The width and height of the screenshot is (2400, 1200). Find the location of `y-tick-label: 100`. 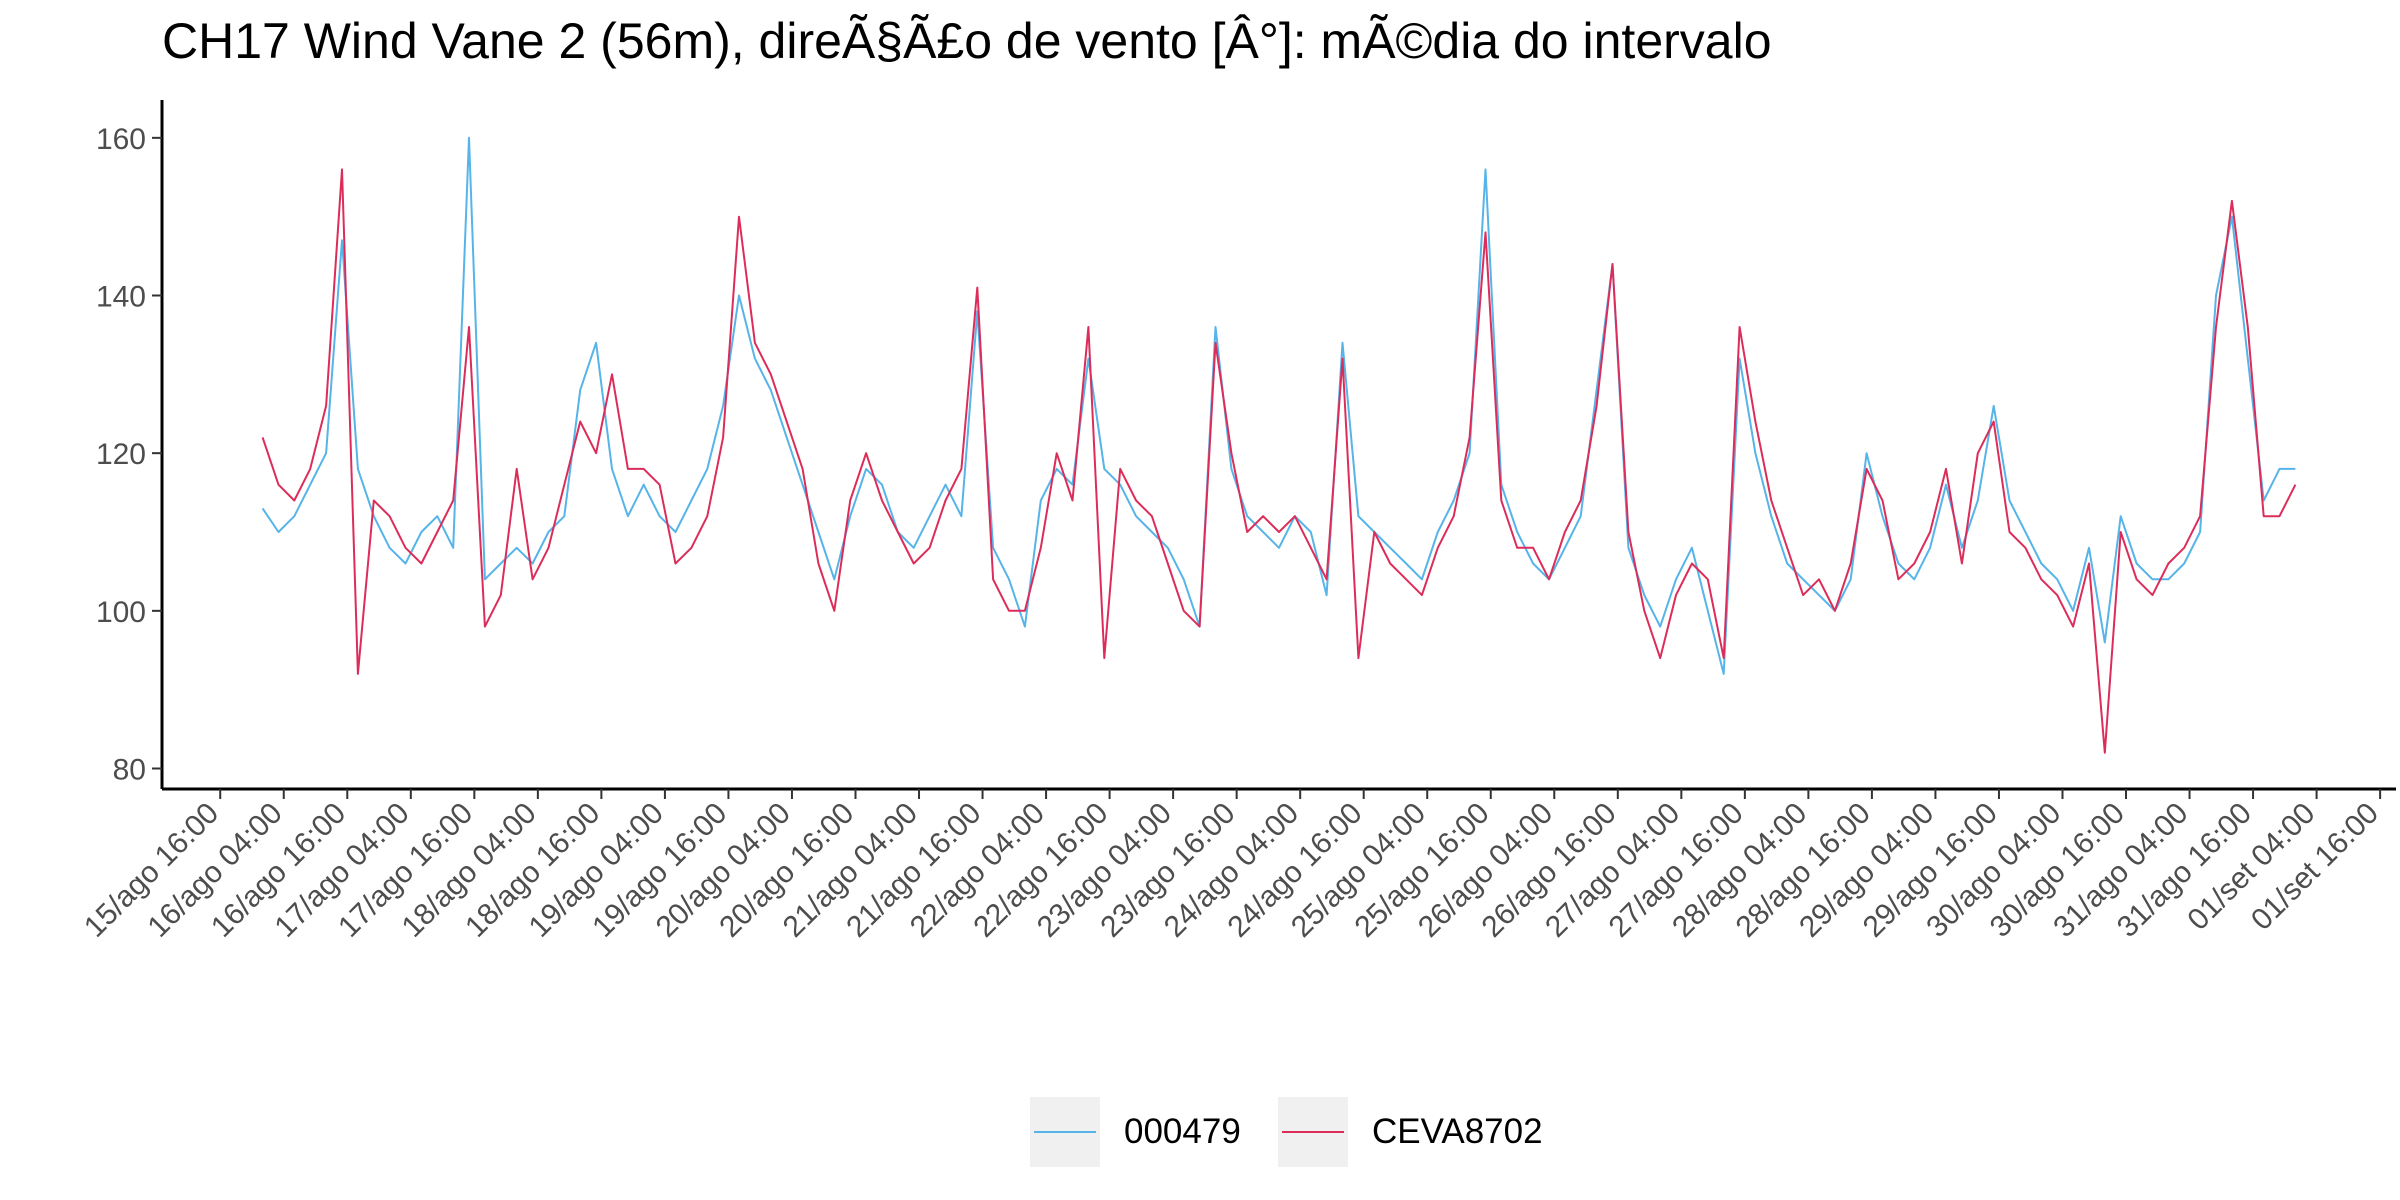

y-tick-label: 100 is located at coordinates (121, 612).